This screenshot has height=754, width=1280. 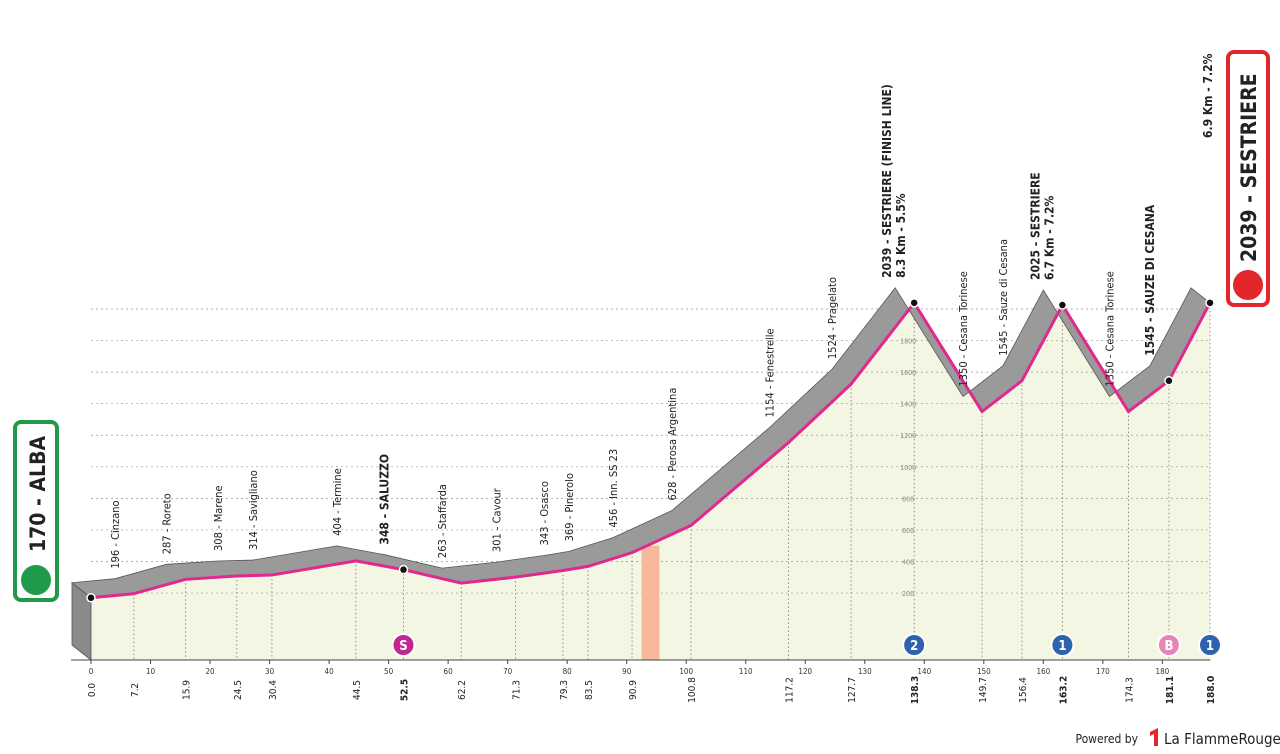 I want to click on finish-detail: 6.9 Km - 7.2%, so click(x=1208, y=95).